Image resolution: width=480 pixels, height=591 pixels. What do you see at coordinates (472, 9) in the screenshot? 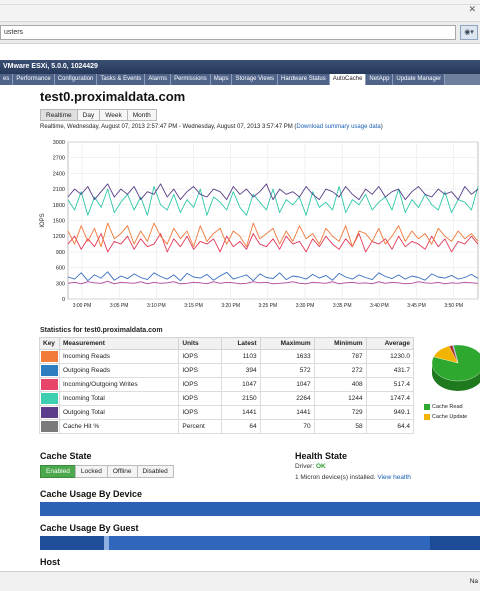
I see `close-icon: ✕` at bounding box center [472, 9].